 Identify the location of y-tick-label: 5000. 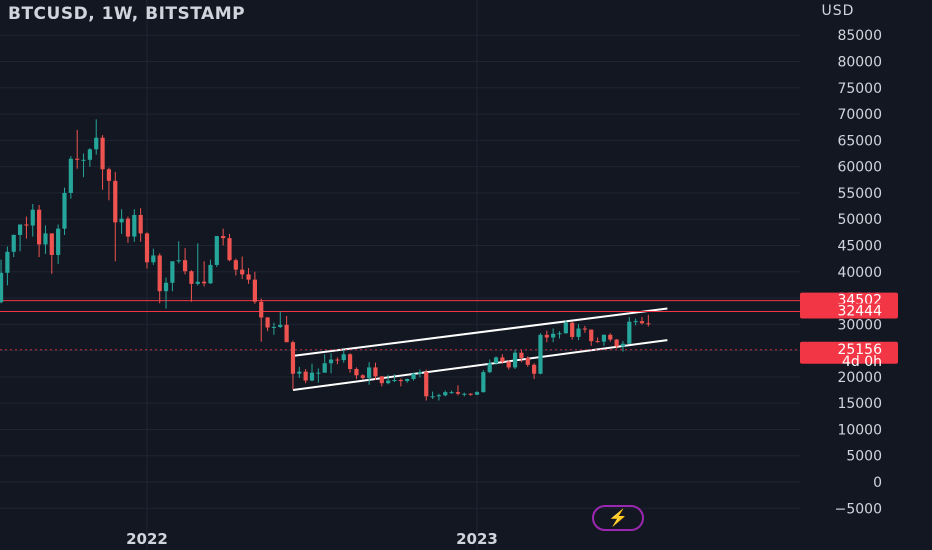
(864, 457).